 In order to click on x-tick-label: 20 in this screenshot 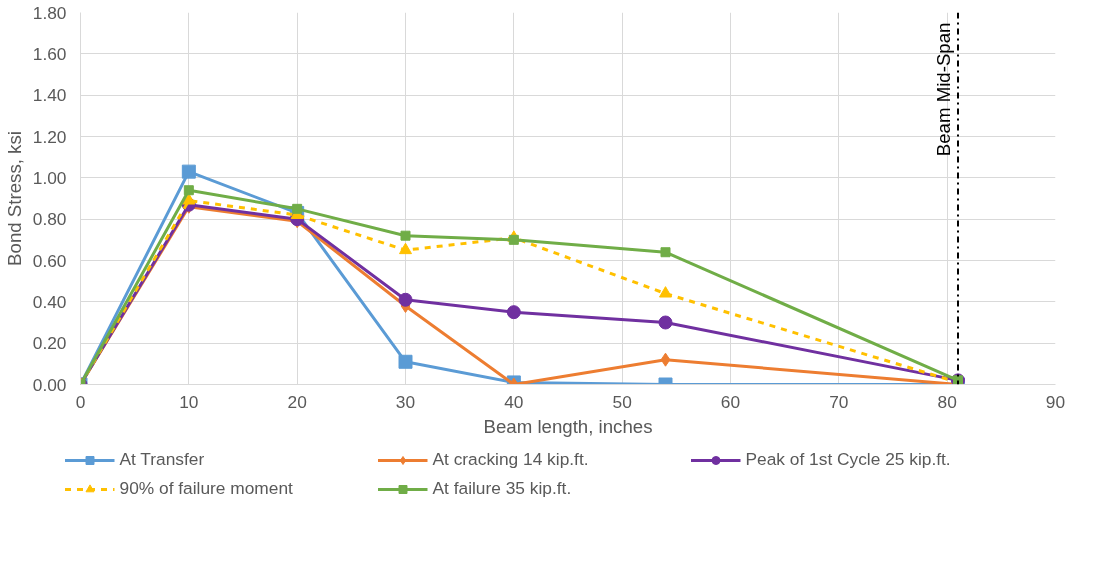, I will do `click(297, 401)`.